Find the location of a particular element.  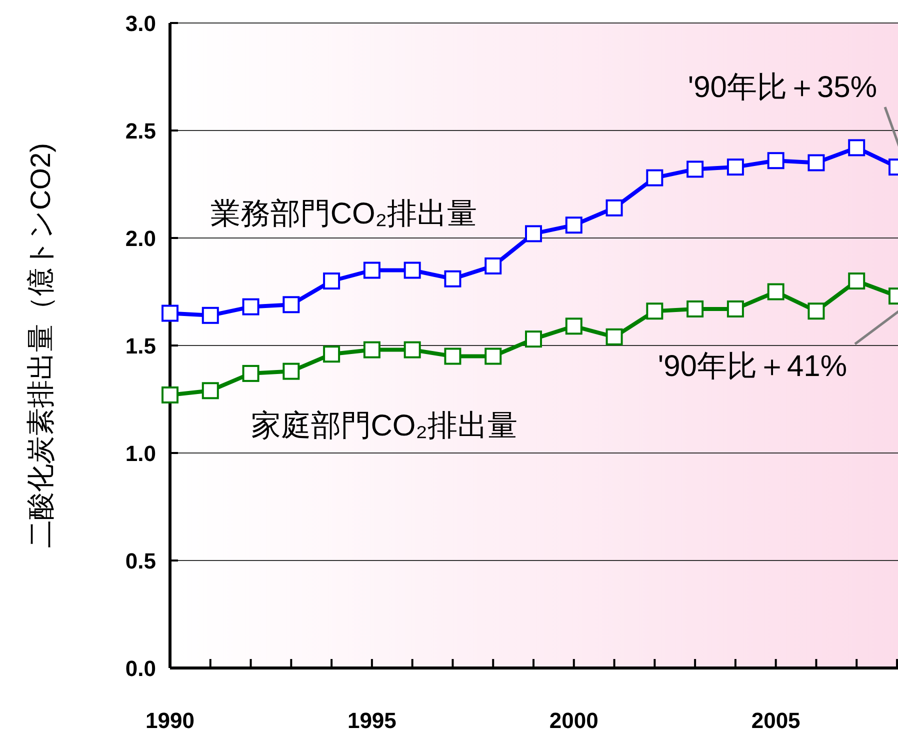

x-tick-label: 1995 is located at coordinates (371, 719).